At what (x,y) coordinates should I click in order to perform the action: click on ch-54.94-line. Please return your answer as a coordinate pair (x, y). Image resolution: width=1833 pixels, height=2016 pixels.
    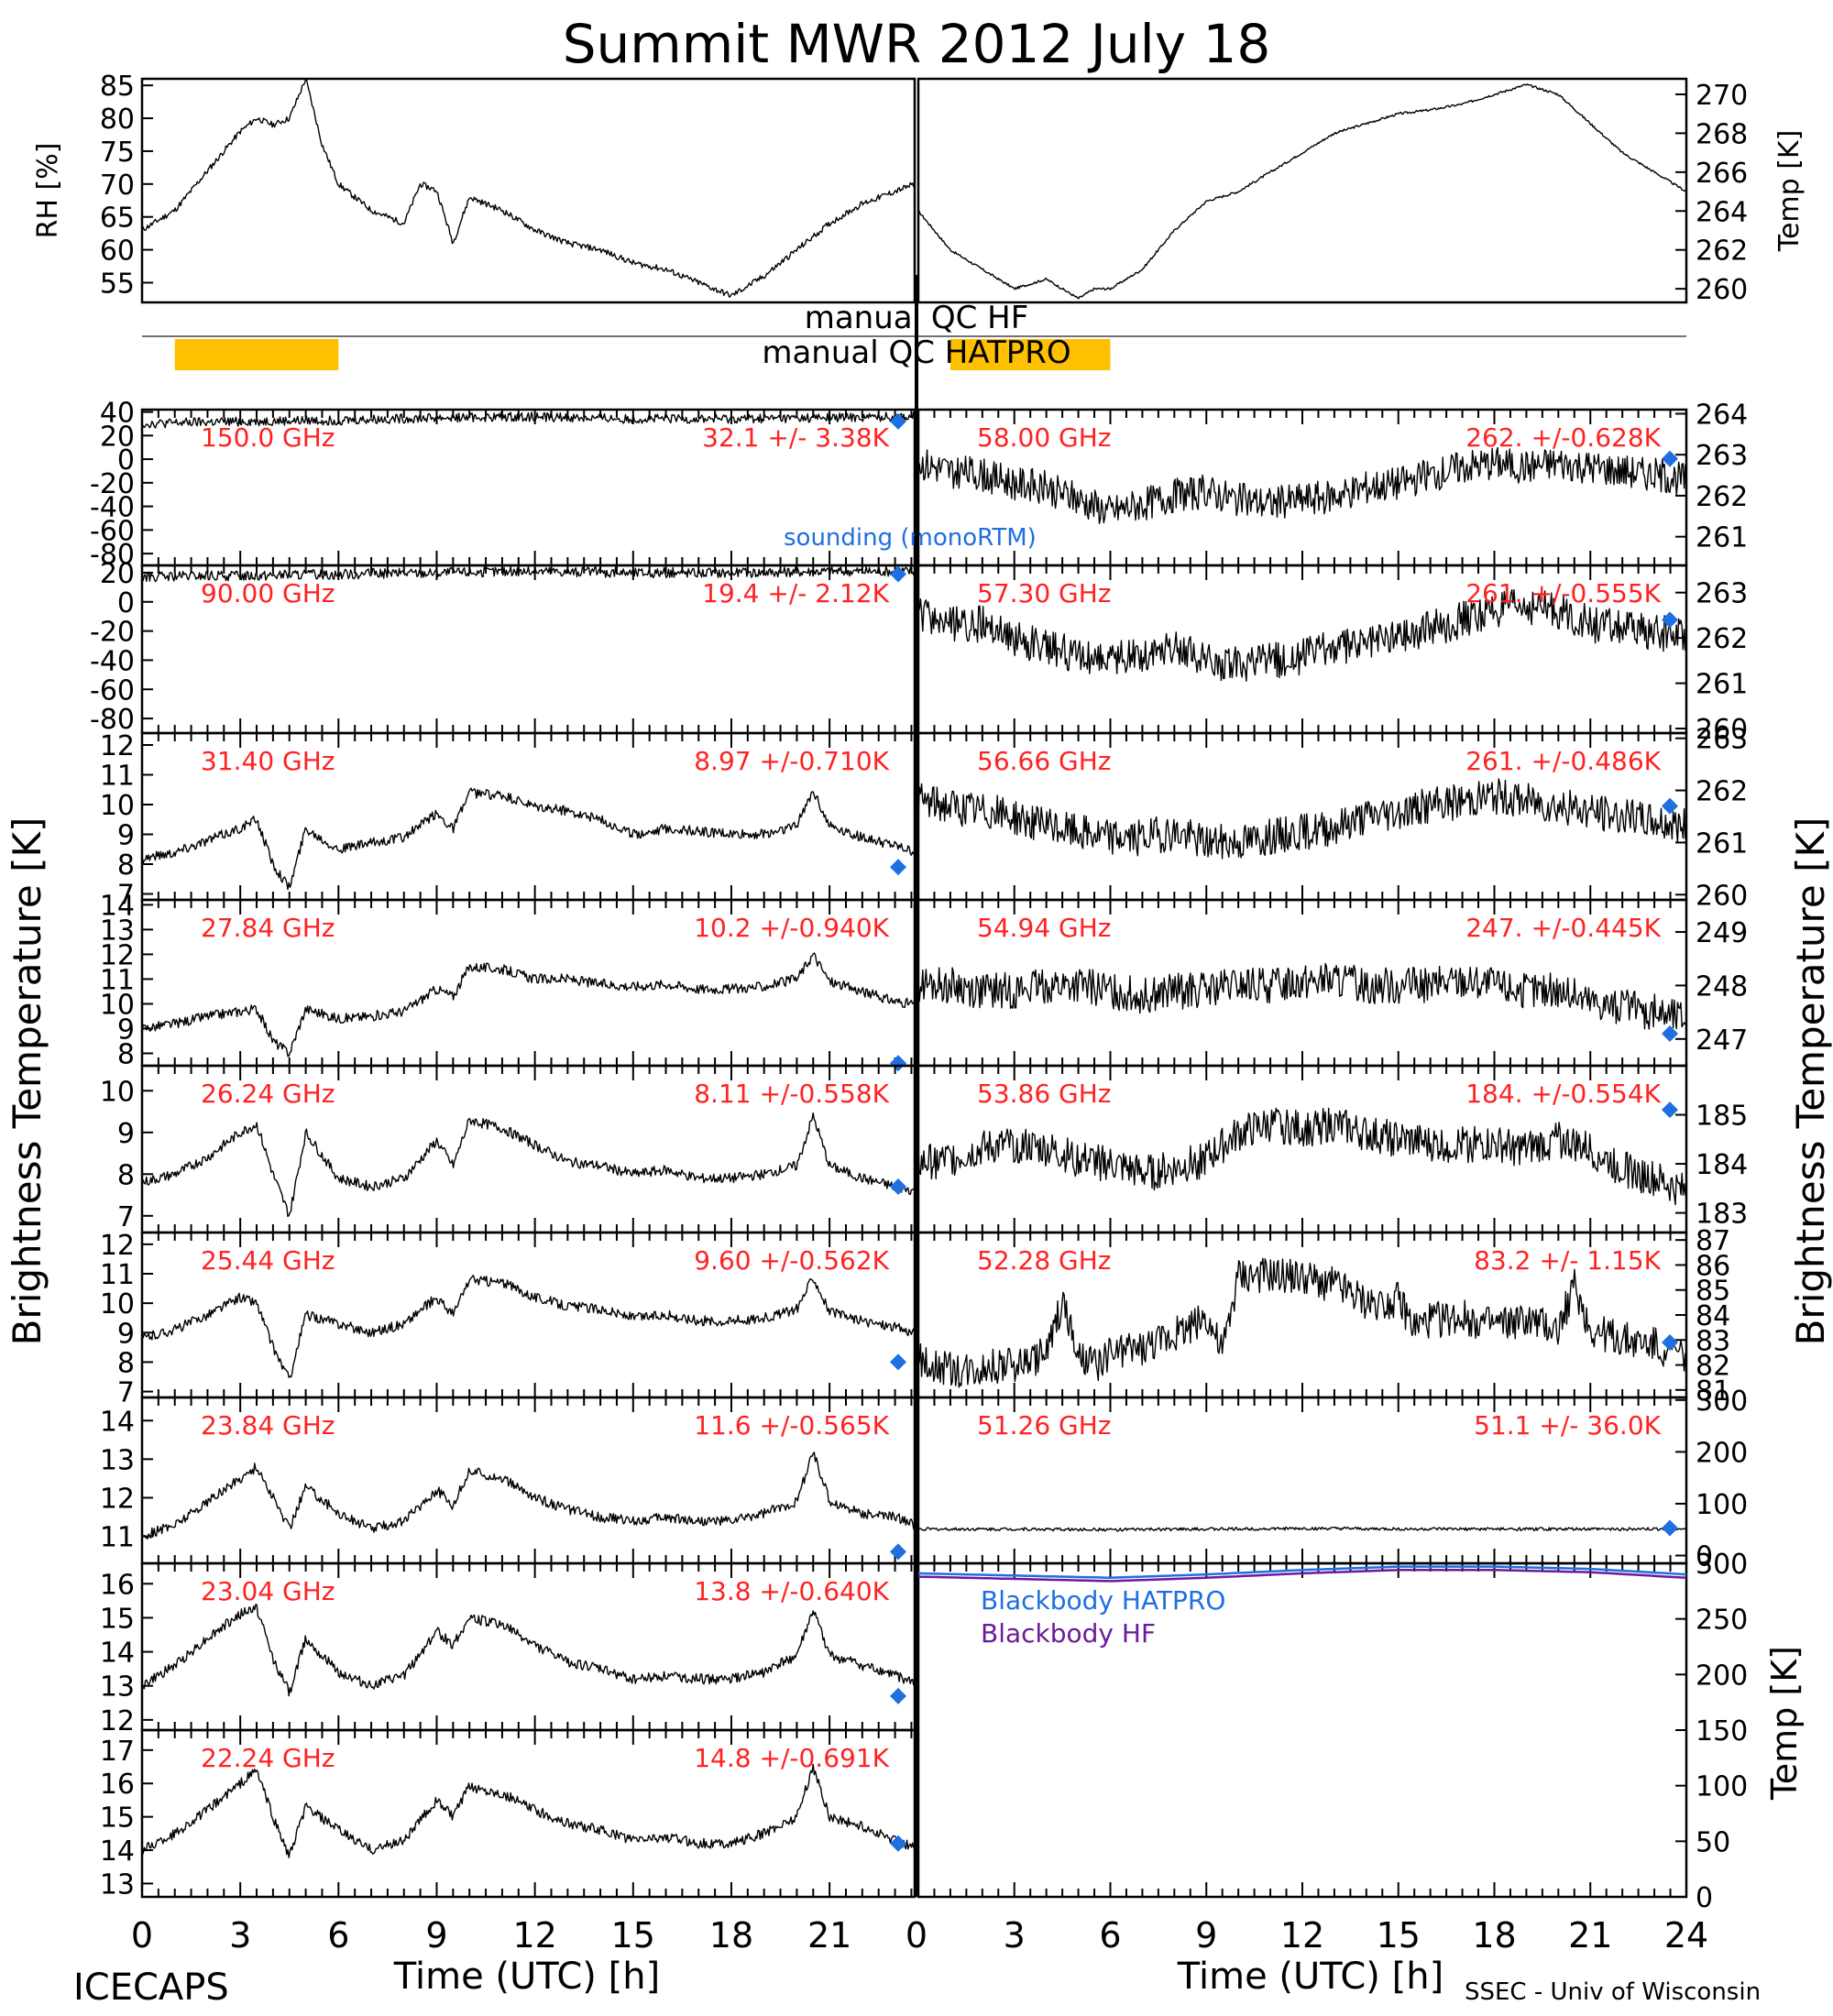
    Looking at the image, I should click on (1302, 996).